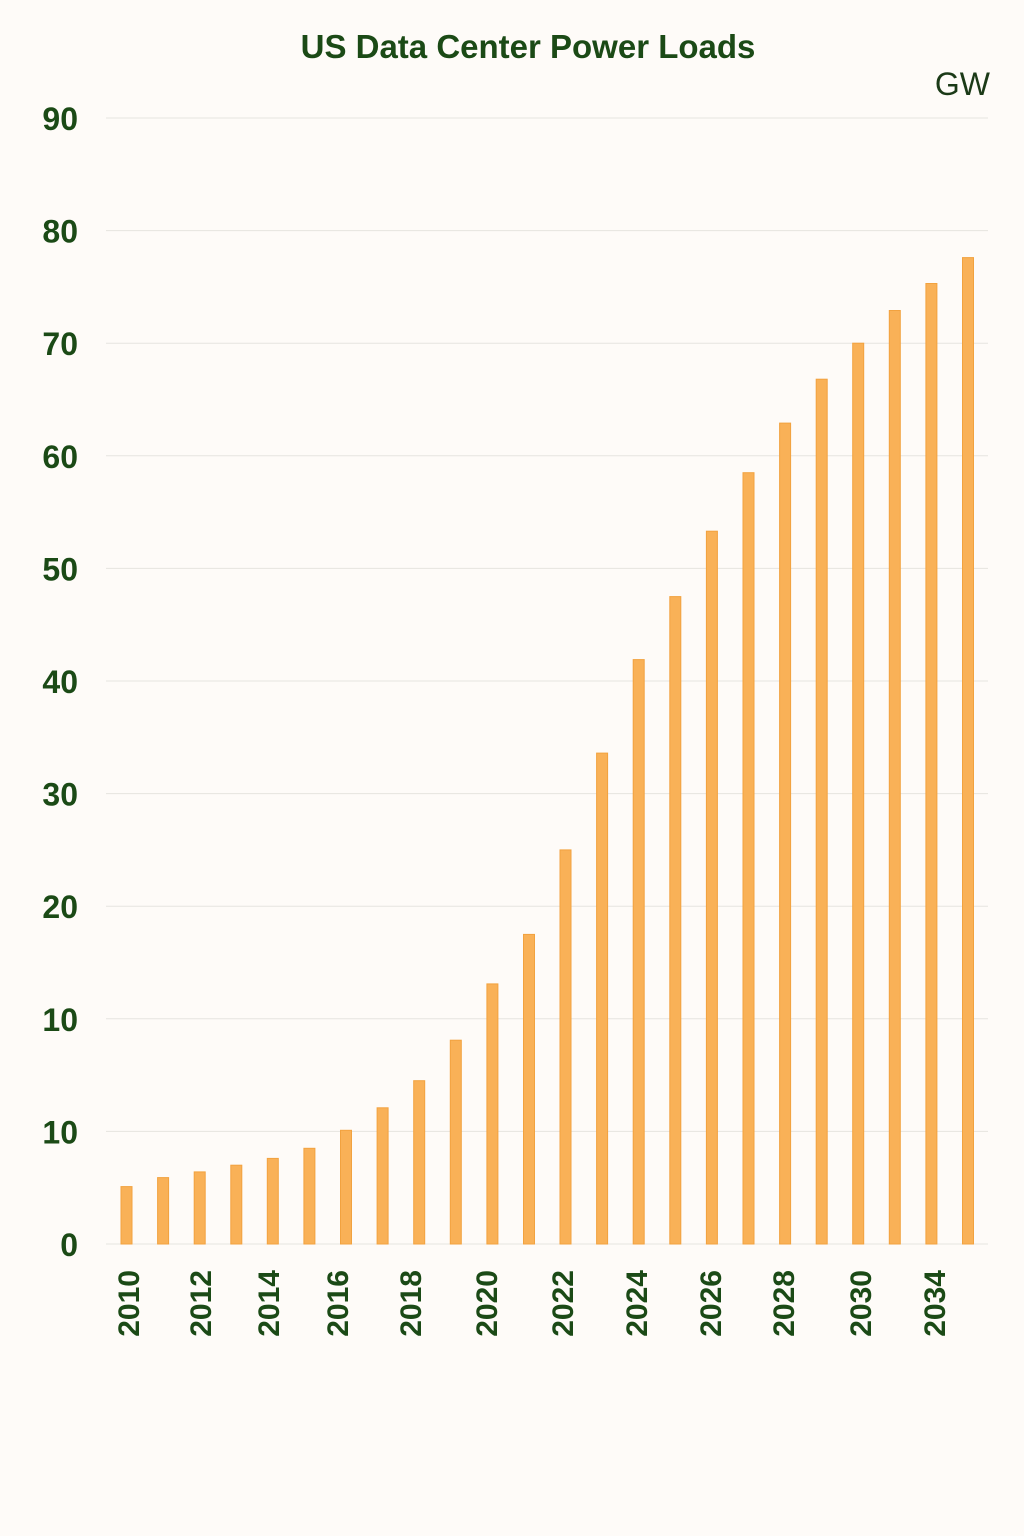 Image resolution: width=1024 pixels, height=1536 pixels. I want to click on x-tick-label: 2026, so click(711, 1303).